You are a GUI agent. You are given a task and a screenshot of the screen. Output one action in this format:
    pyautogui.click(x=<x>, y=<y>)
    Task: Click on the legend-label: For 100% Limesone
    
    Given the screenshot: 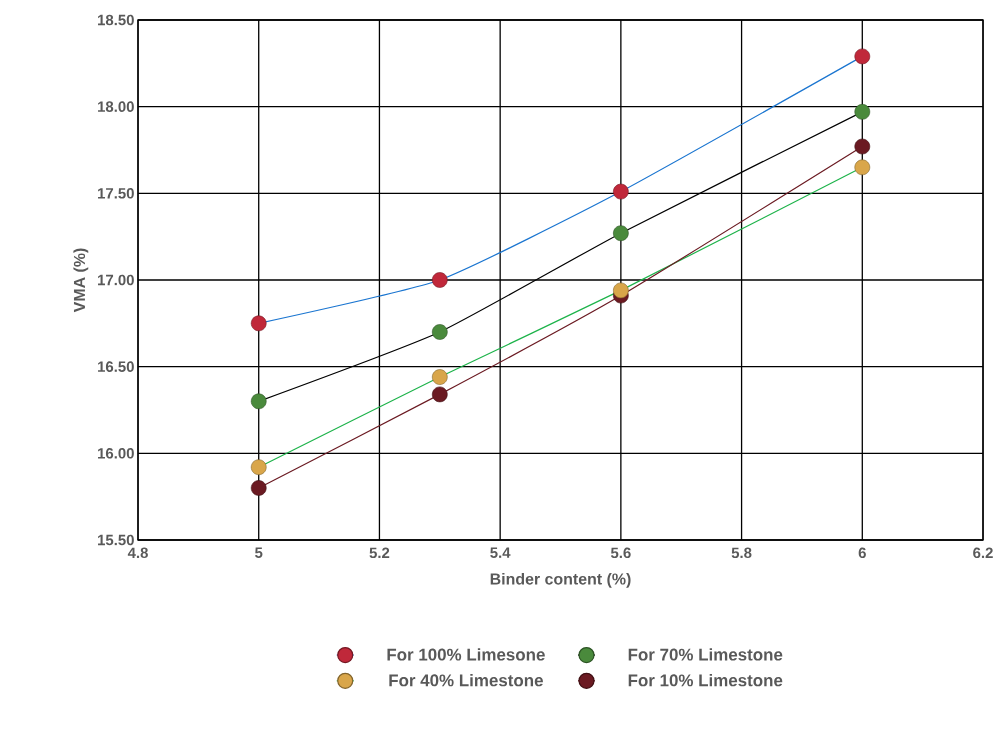 What is the action you would take?
    pyautogui.click(x=466, y=654)
    